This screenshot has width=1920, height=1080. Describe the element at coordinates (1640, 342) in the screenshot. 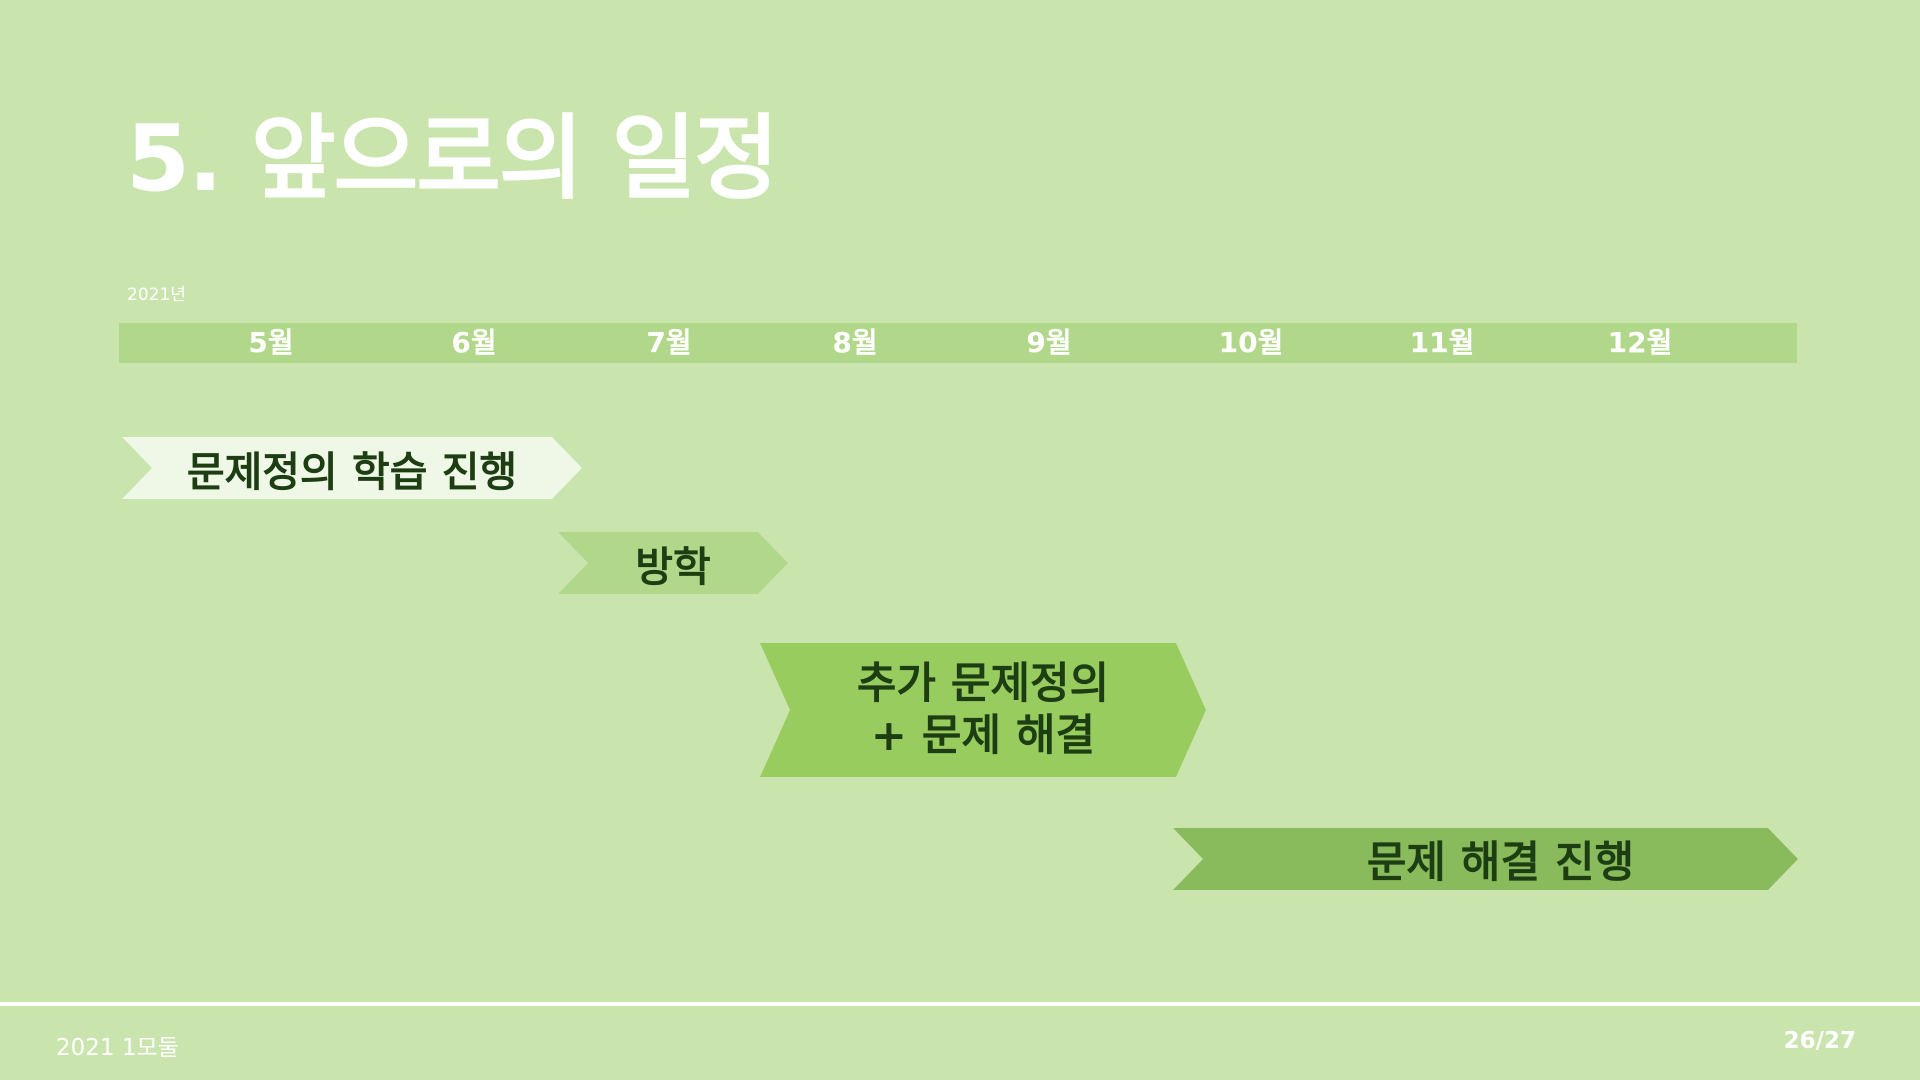

I see `month-label-december: 12월` at that location.